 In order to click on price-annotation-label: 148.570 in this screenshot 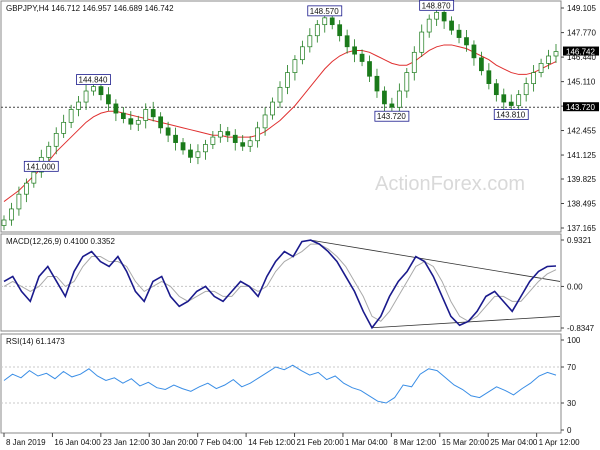, I will do `click(324, 11)`.